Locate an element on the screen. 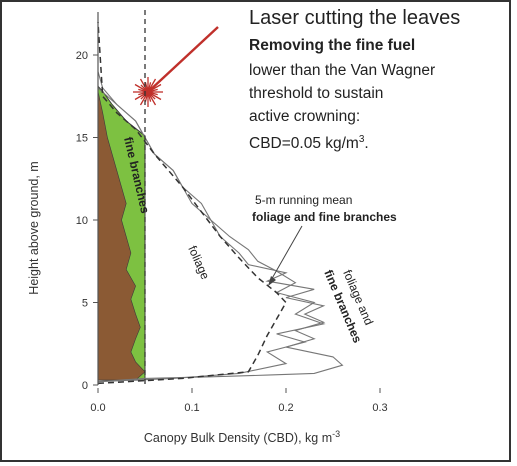 This screenshot has width=517, height=466. x-tick-label: 0.2 is located at coordinates (285, 408).